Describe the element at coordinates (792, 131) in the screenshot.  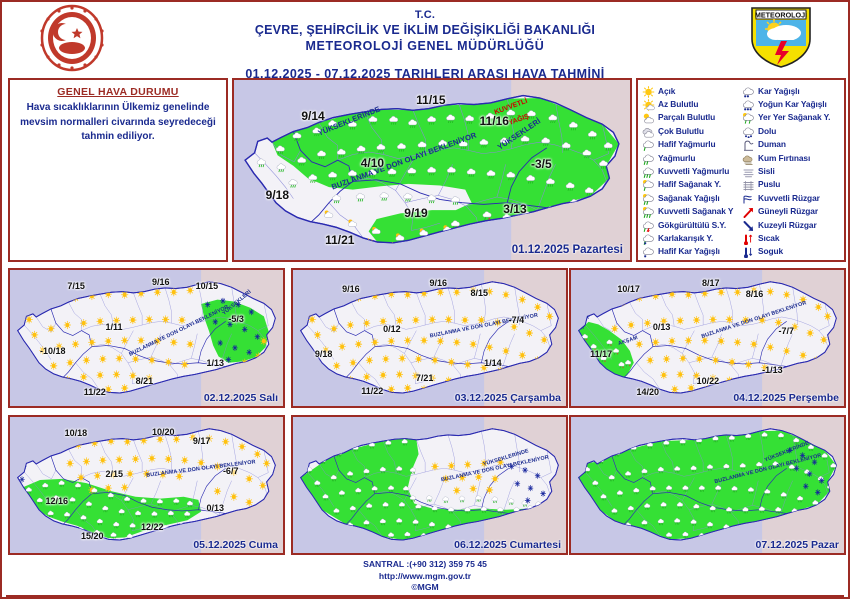
I see `legend-item: Dolu` at that location.